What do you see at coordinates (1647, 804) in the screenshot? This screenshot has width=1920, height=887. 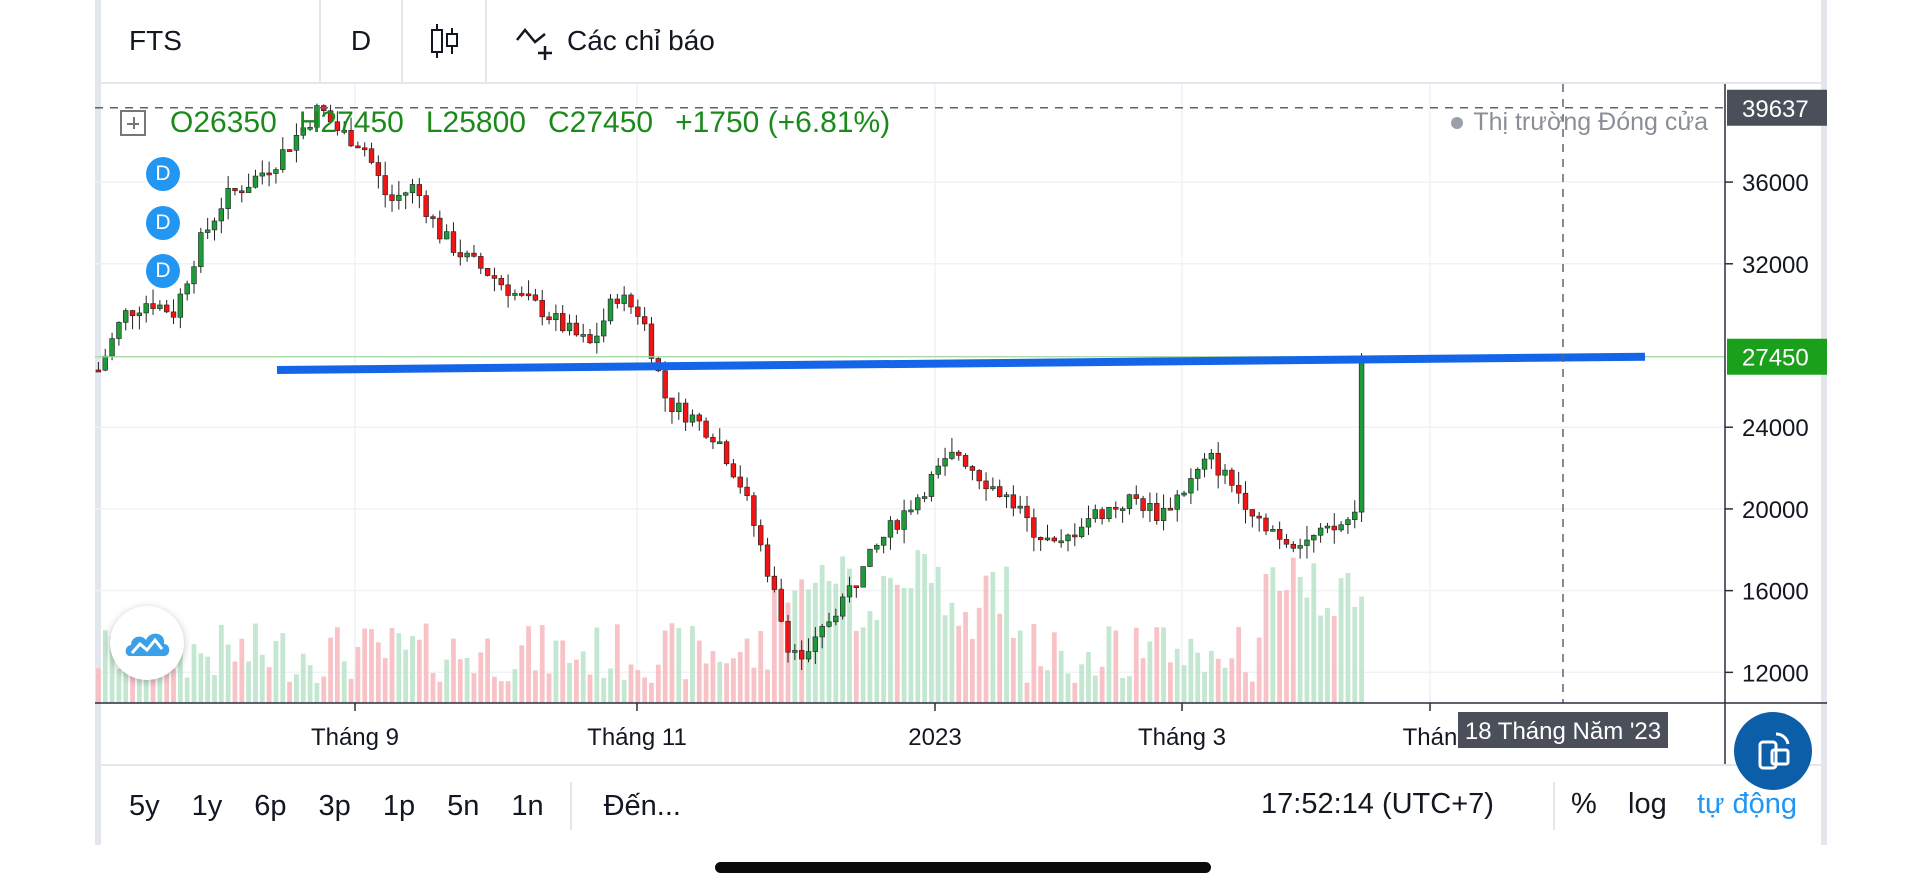 I see `log-toggle: log` at bounding box center [1647, 804].